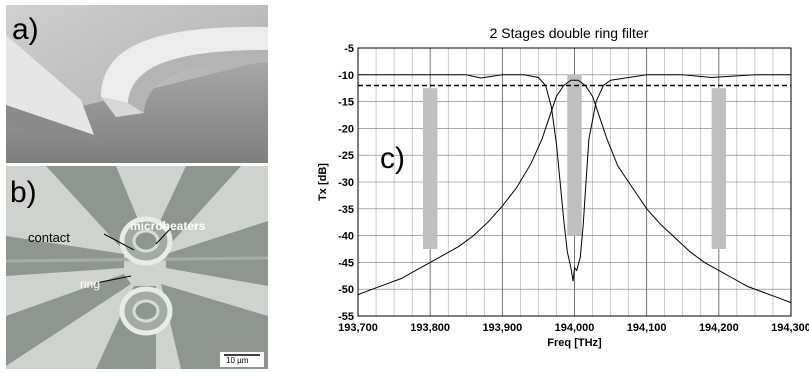 The width and height of the screenshot is (809, 373). Describe the element at coordinates (346, 210) in the screenshot. I see `y-tick-label: -35` at that location.